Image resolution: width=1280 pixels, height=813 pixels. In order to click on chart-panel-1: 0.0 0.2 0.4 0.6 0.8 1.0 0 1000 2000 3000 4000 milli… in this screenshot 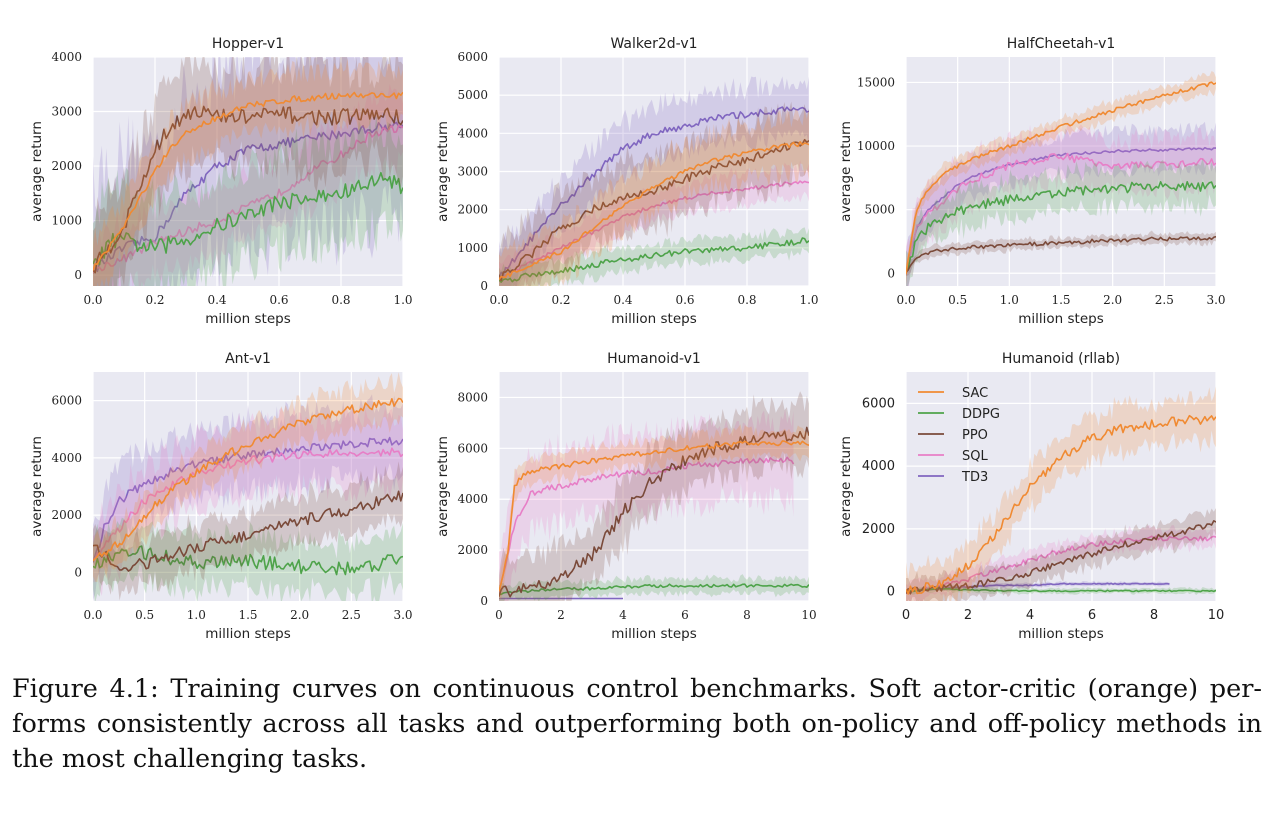, I will do `click(221, 181)`.